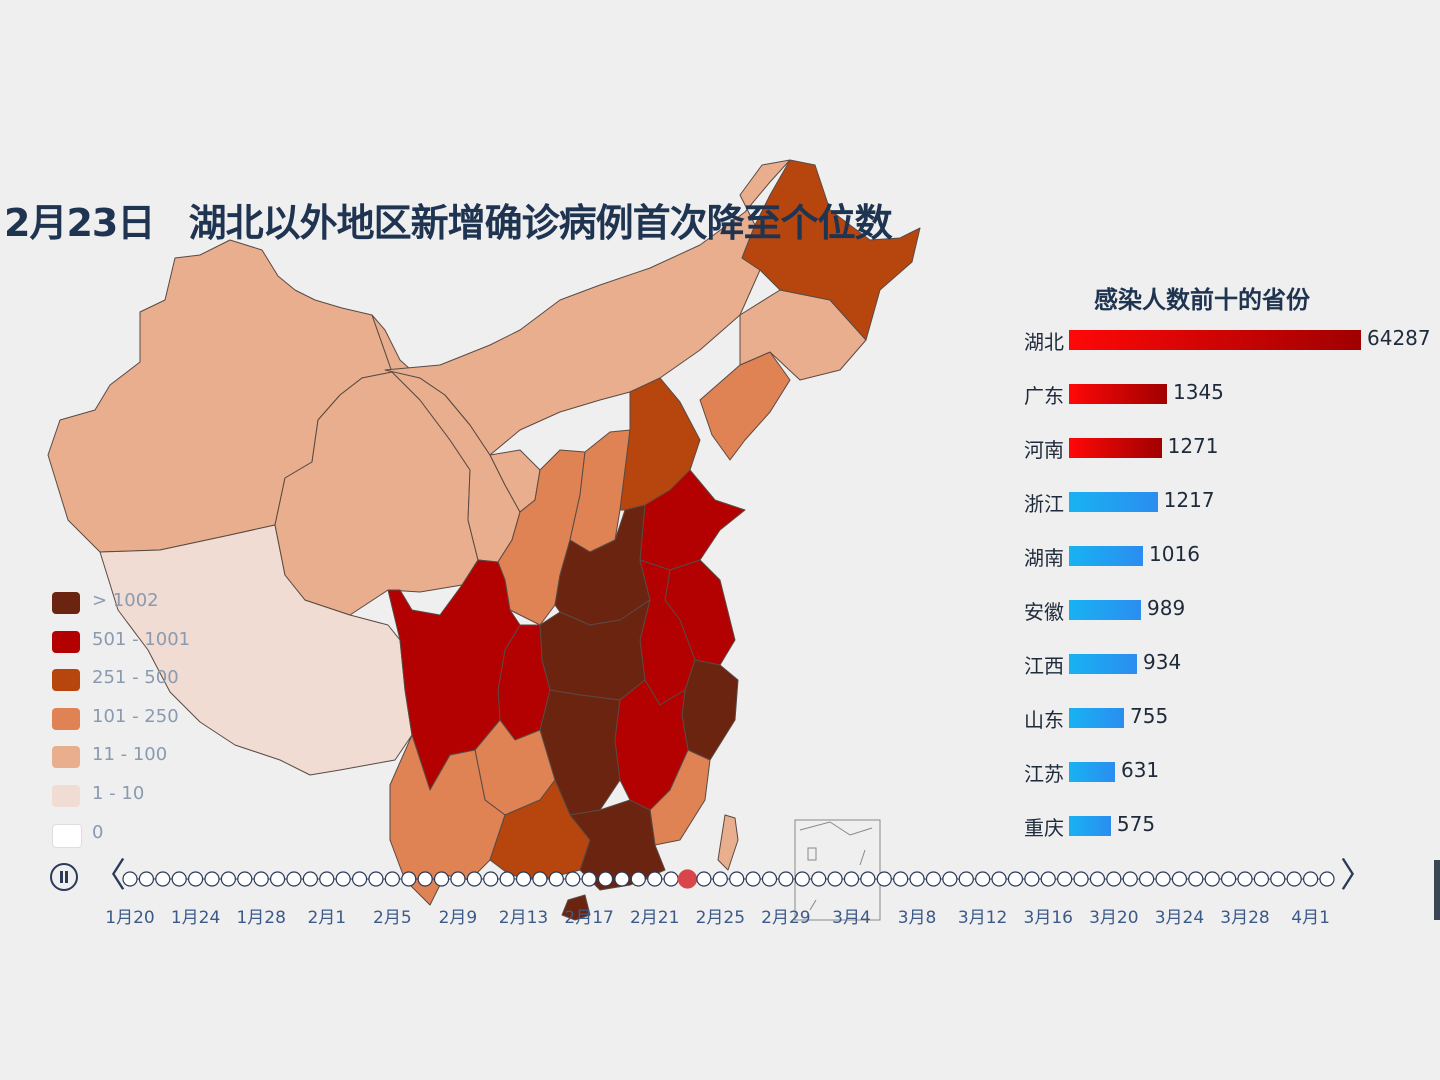 This screenshot has width=1440, height=1080. What do you see at coordinates (745, 406) in the screenshot?
I see `region-liaoning` at bounding box center [745, 406].